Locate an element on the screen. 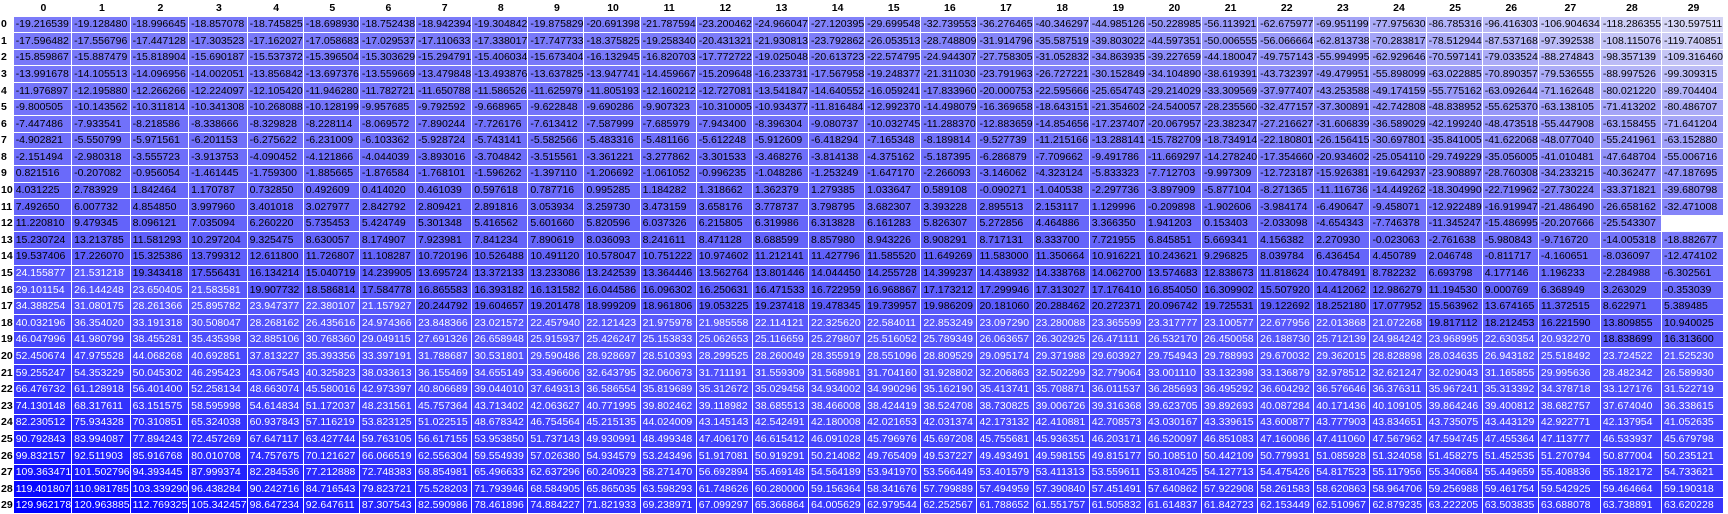 The height and width of the screenshot is (514, 1728). table-cell: -55.241961 is located at coordinates (1631, 141).